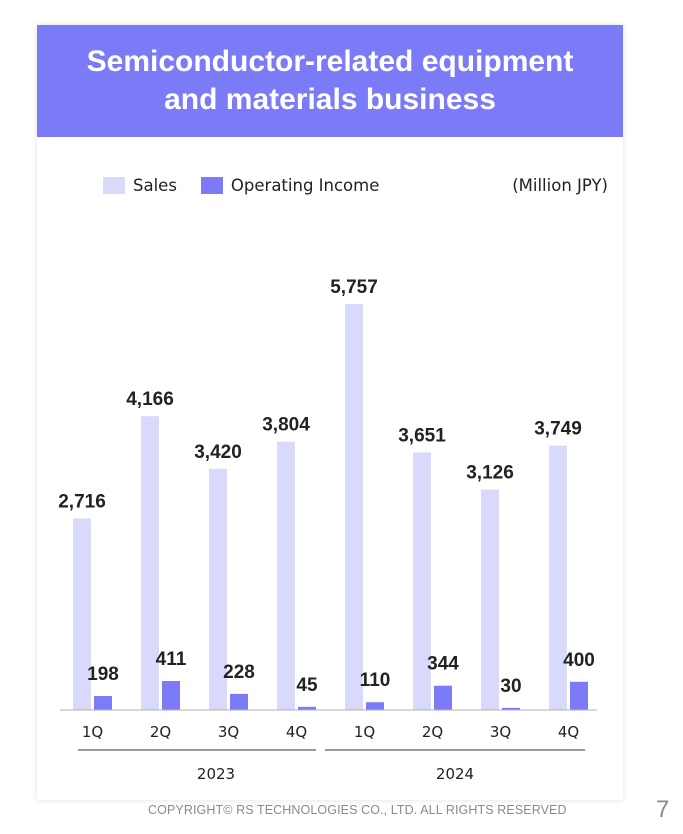 Image resolution: width=683 pixels, height=834 pixels. What do you see at coordinates (82, 501) in the screenshot?
I see `sales-value-label: 2,716` at bounding box center [82, 501].